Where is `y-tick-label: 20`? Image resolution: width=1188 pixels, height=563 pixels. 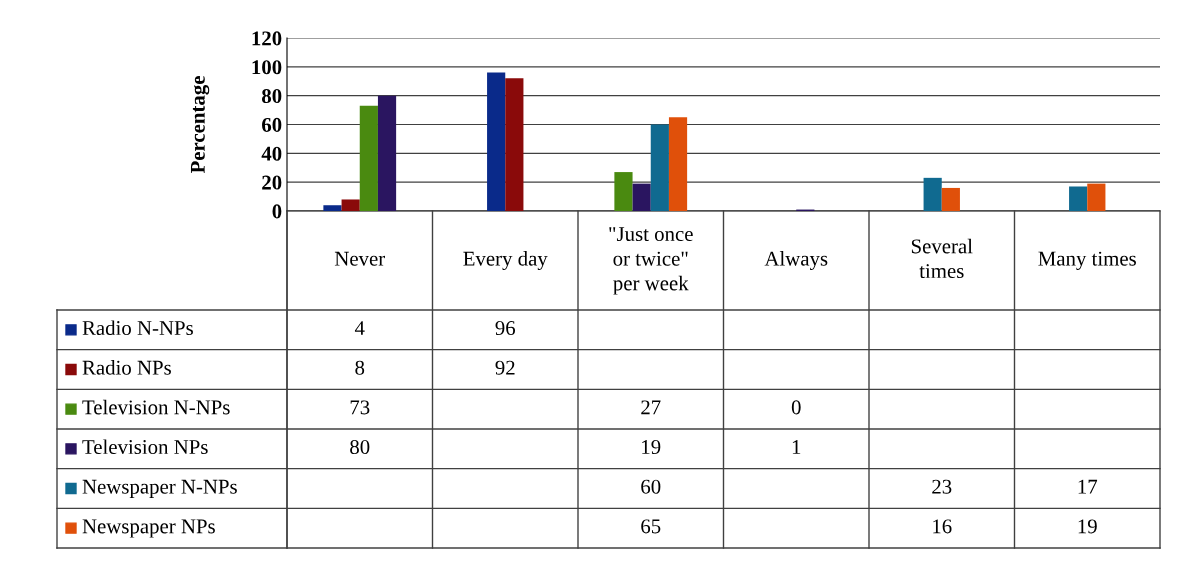
y-tick-label: 20 is located at coordinates (272, 182).